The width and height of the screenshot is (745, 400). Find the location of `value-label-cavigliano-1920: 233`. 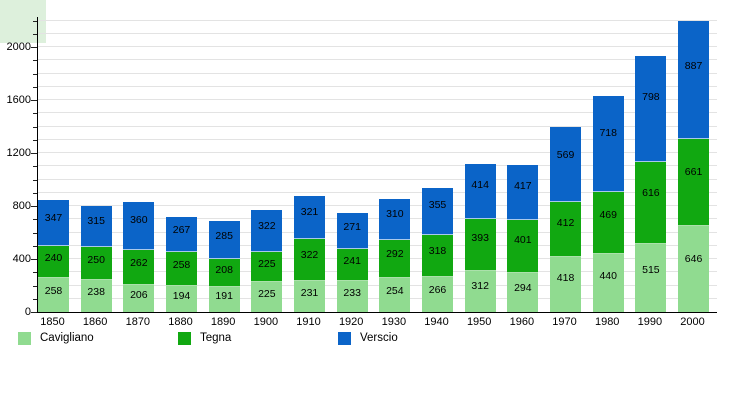

value-label-cavigliano-1920: 233 is located at coordinates (352, 292).